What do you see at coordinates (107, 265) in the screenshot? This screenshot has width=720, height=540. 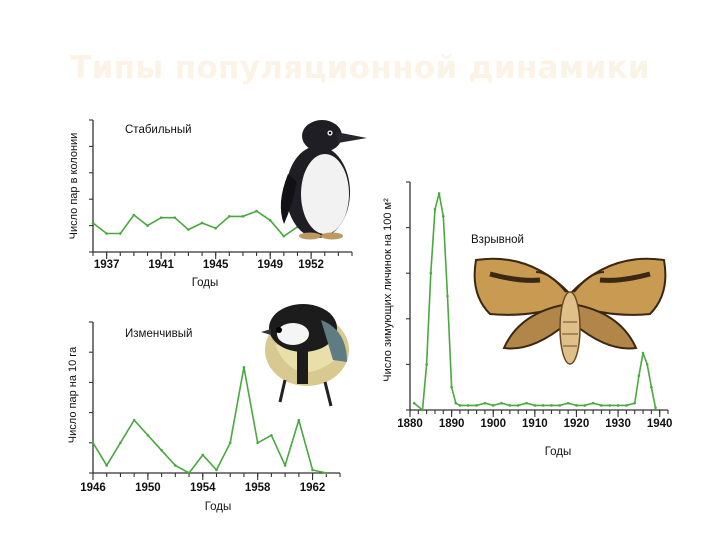 I see `stable-x-tick-label: 1937` at bounding box center [107, 265].